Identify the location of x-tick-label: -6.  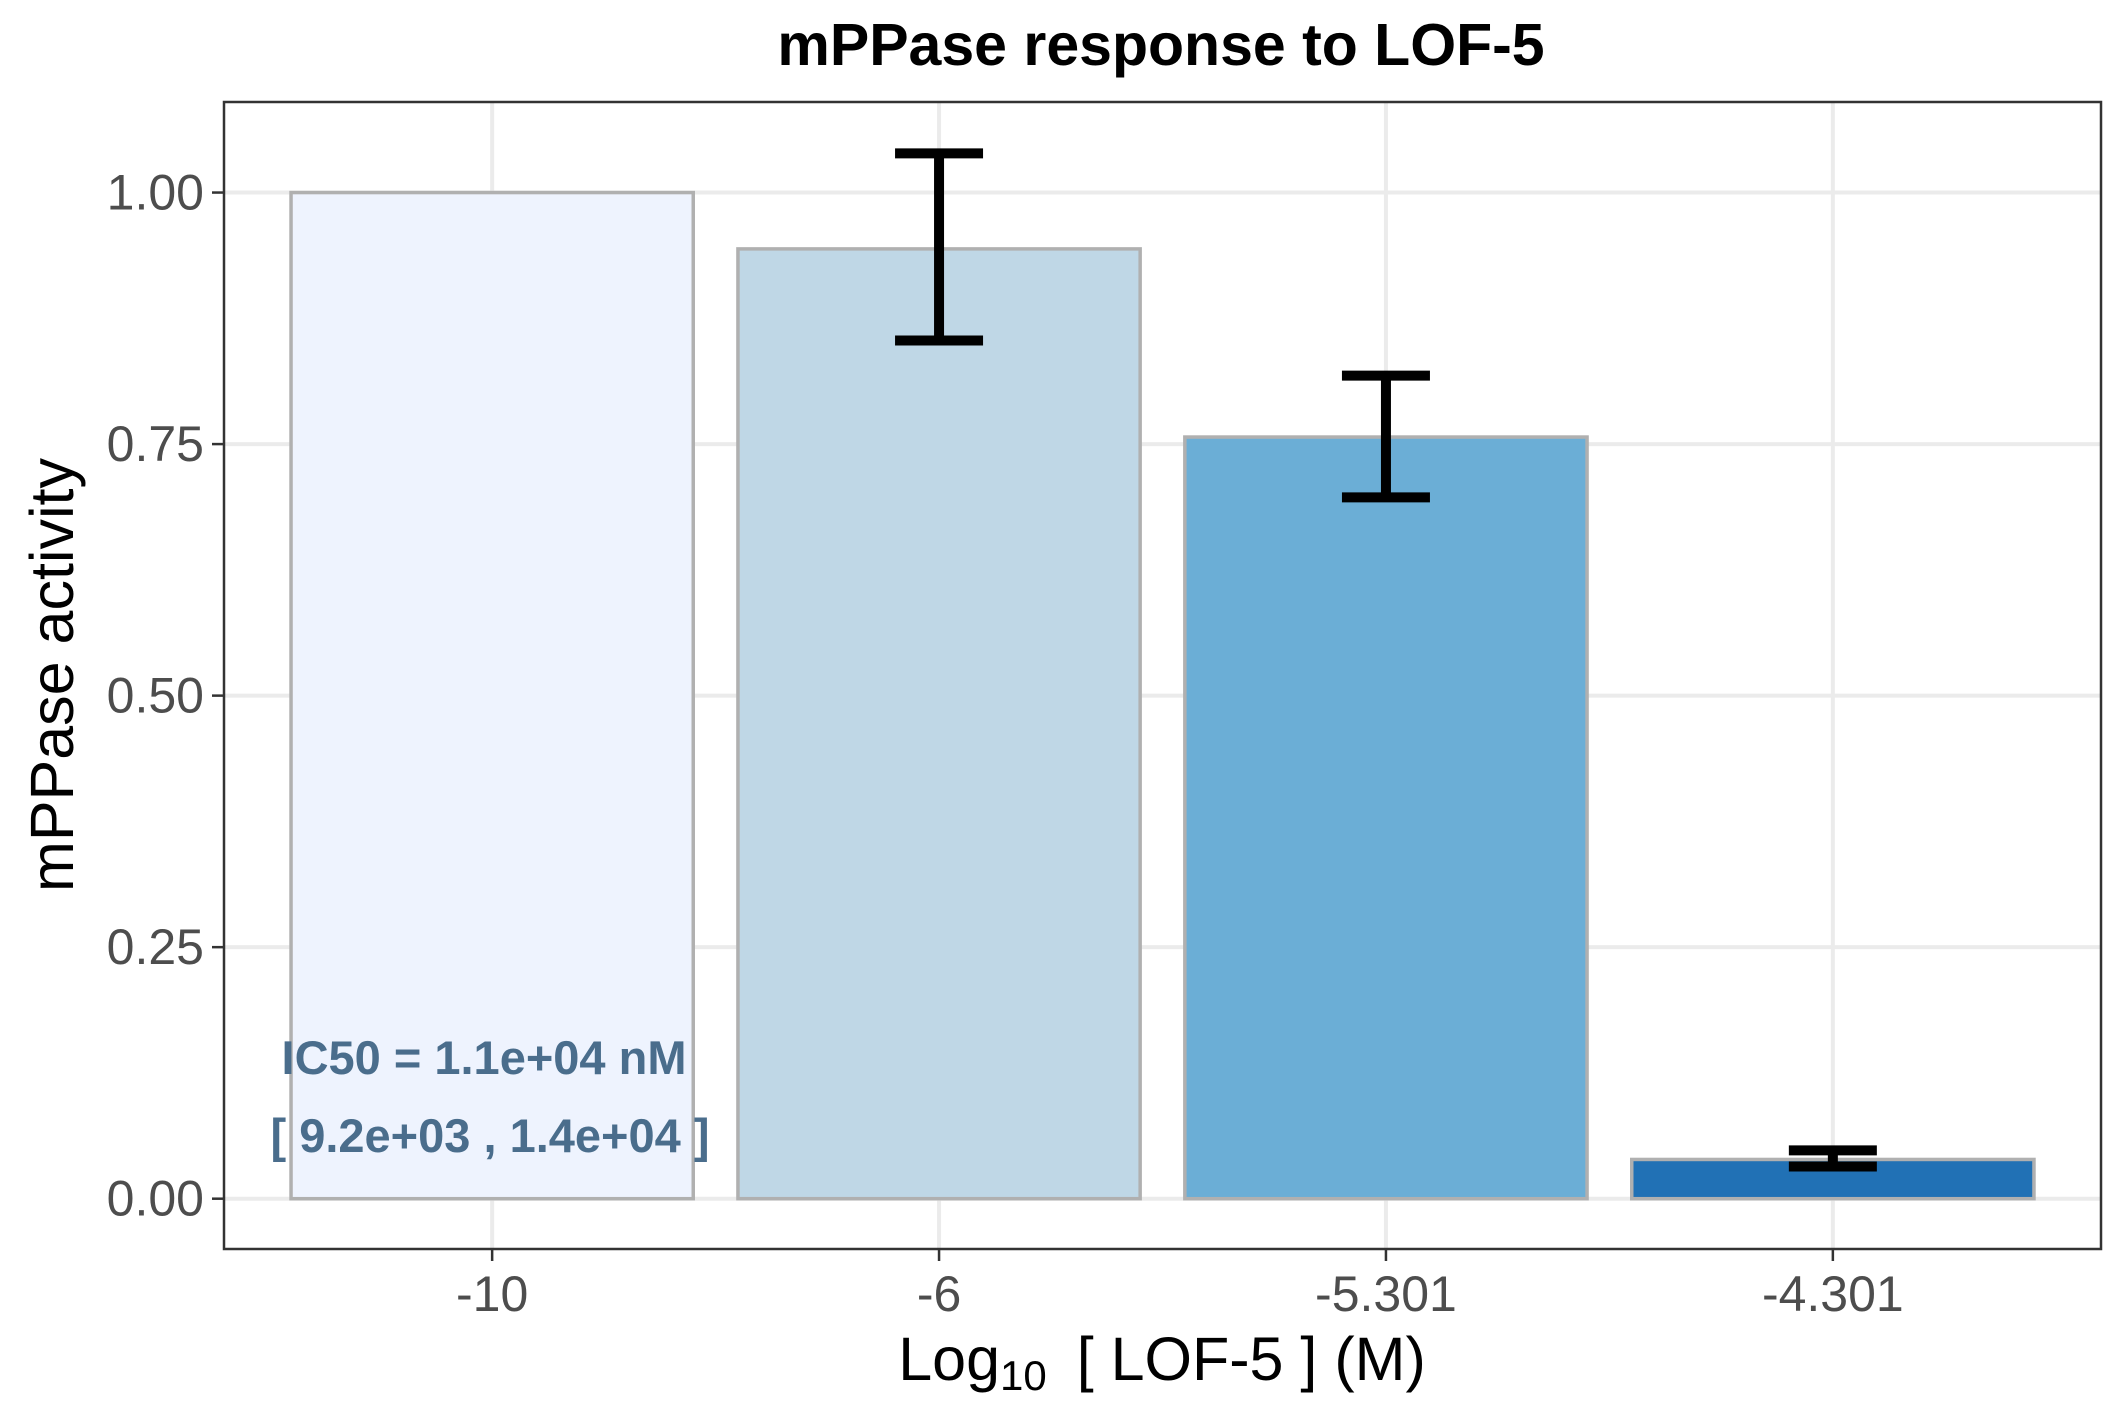
(939, 1294).